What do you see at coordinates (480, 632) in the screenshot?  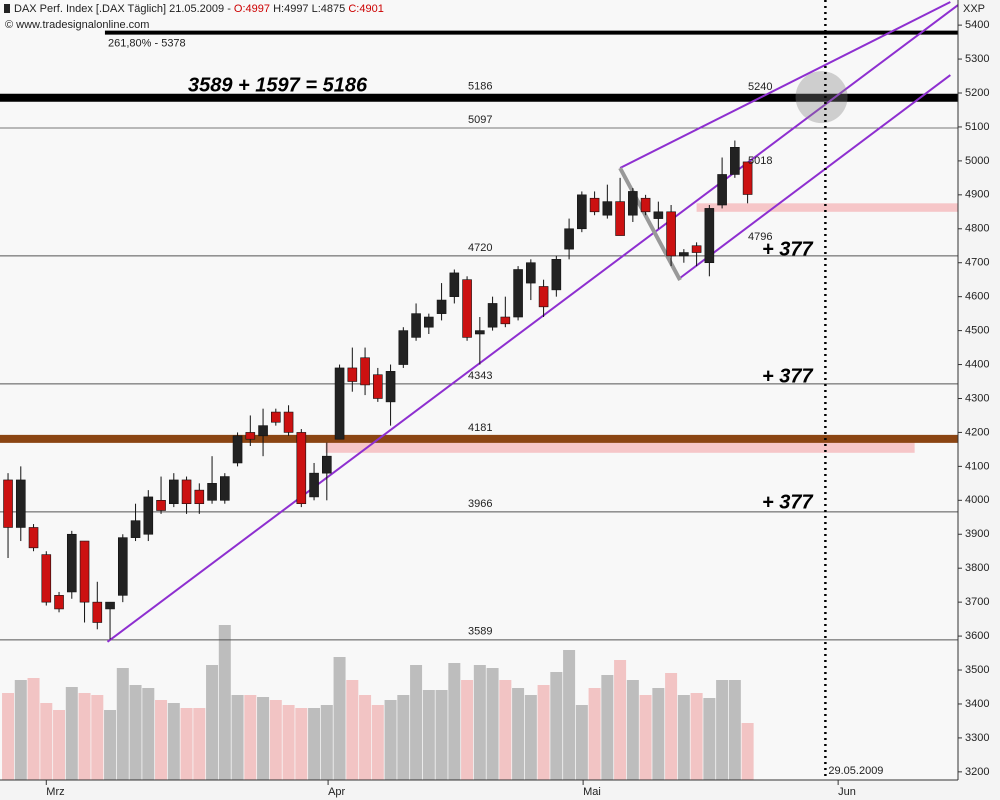 I see `level-label: 3589` at bounding box center [480, 632].